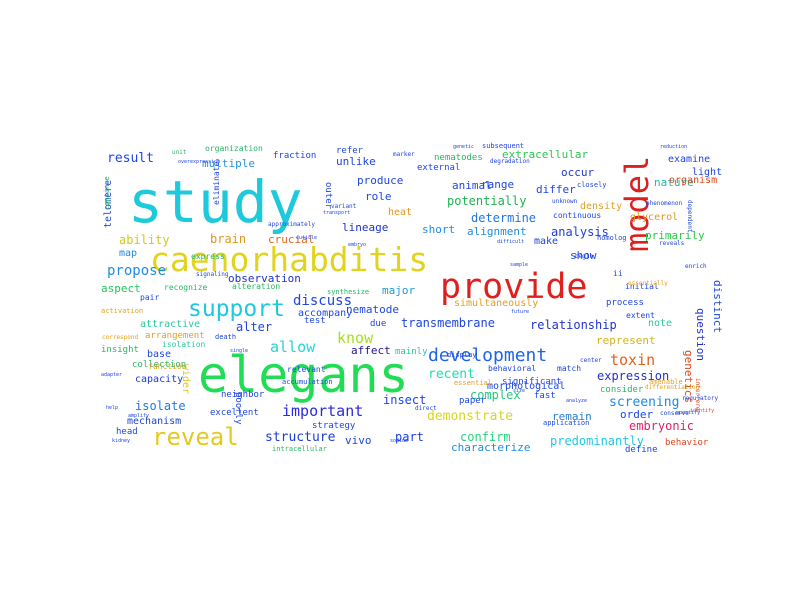 The width and height of the screenshot is (800, 600). What do you see at coordinates (175, 336) in the screenshot?
I see `word-arrangement: arrangement` at bounding box center [175, 336].